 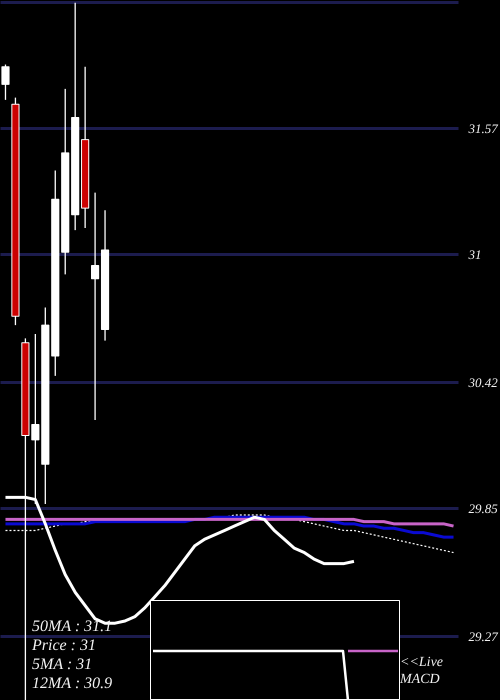 What do you see at coordinates (483, 128) in the screenshot?
I see `y-tick-label: 31.57` at bounding box center [483, 128].